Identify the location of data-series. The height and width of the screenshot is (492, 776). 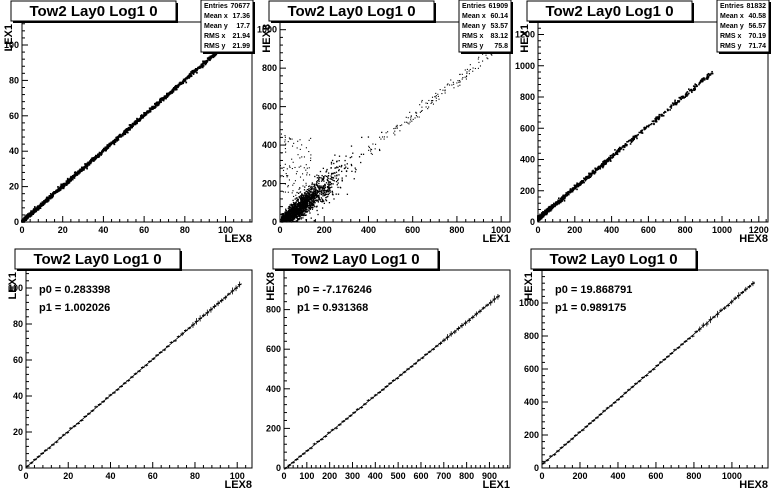
(625, 146).